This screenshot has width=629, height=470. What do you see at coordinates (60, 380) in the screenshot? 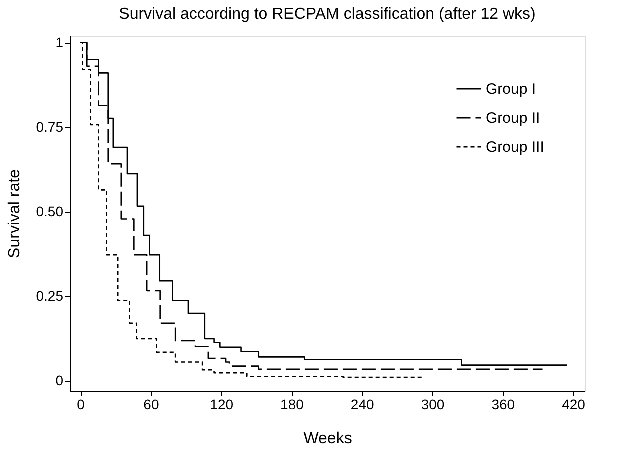
I see `y-tick-label: 0` at bounding box center [60, 380].